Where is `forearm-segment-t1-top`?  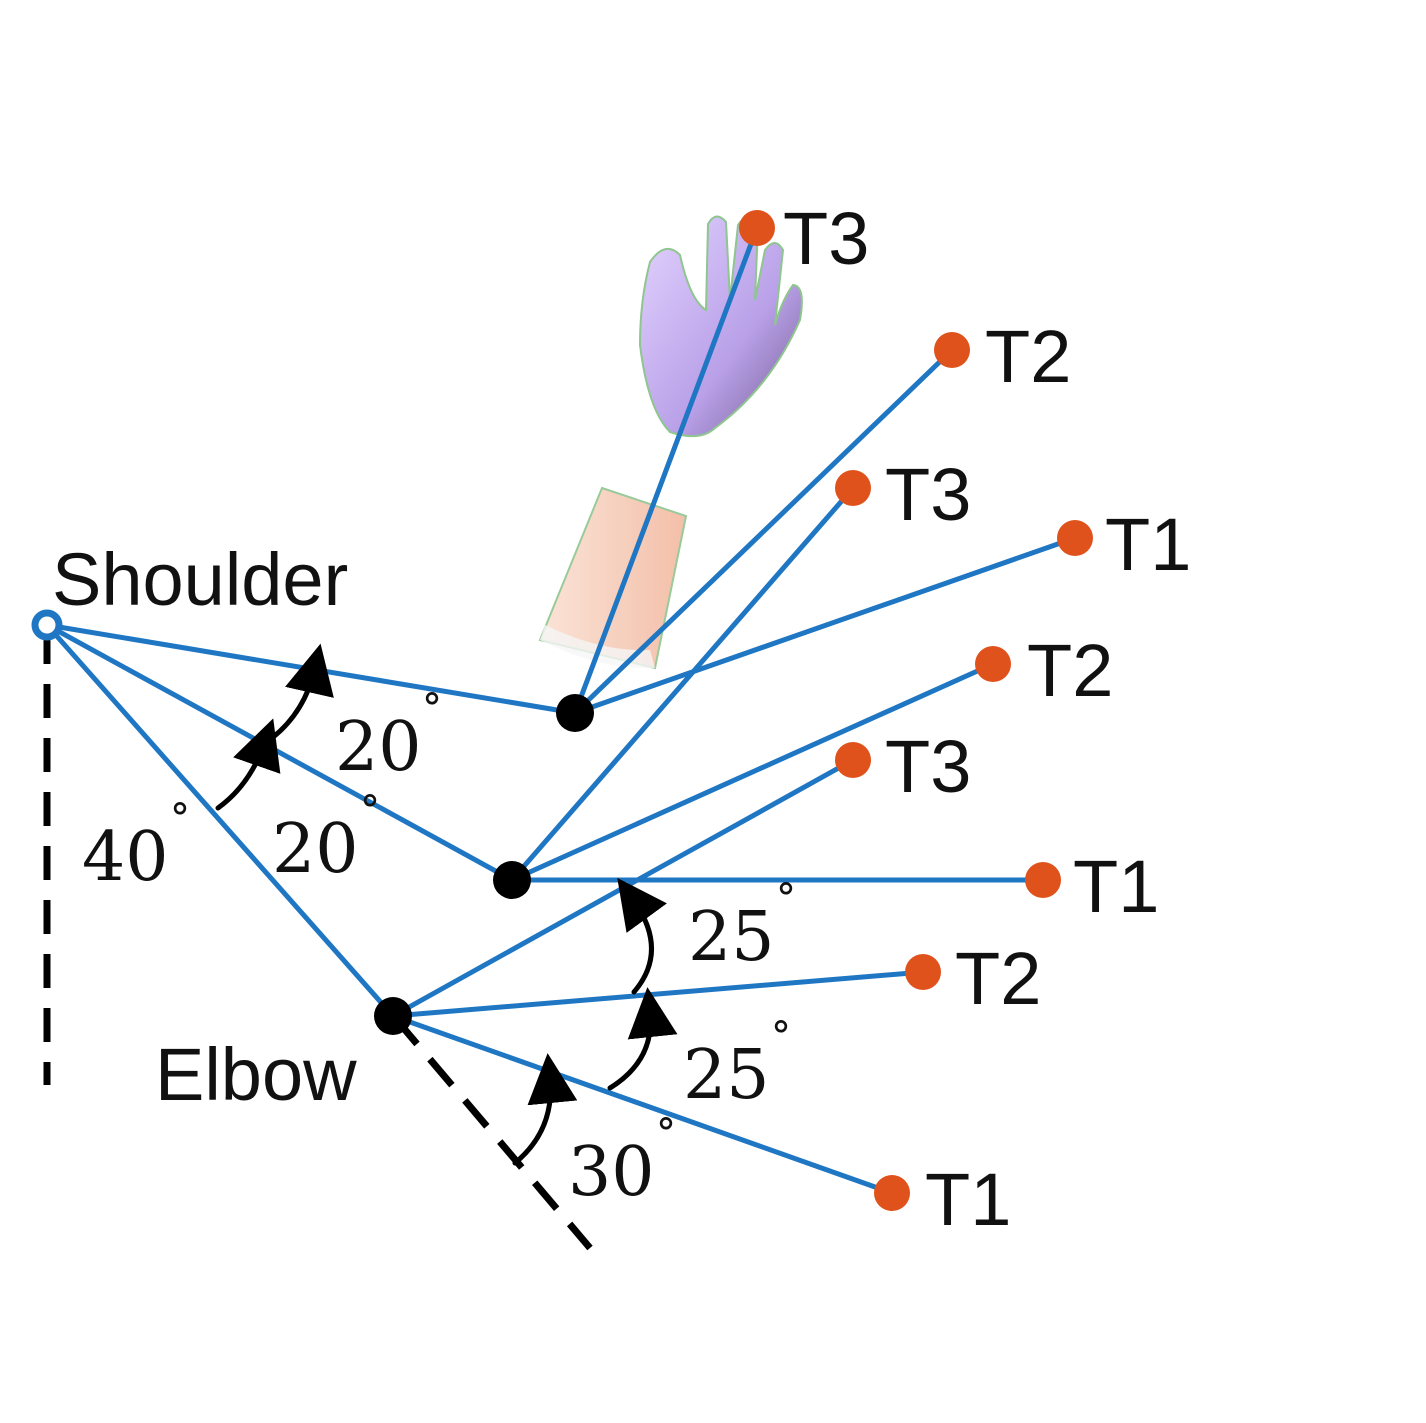
forearm-segment-t1-top is located at coordinates (825, 625).